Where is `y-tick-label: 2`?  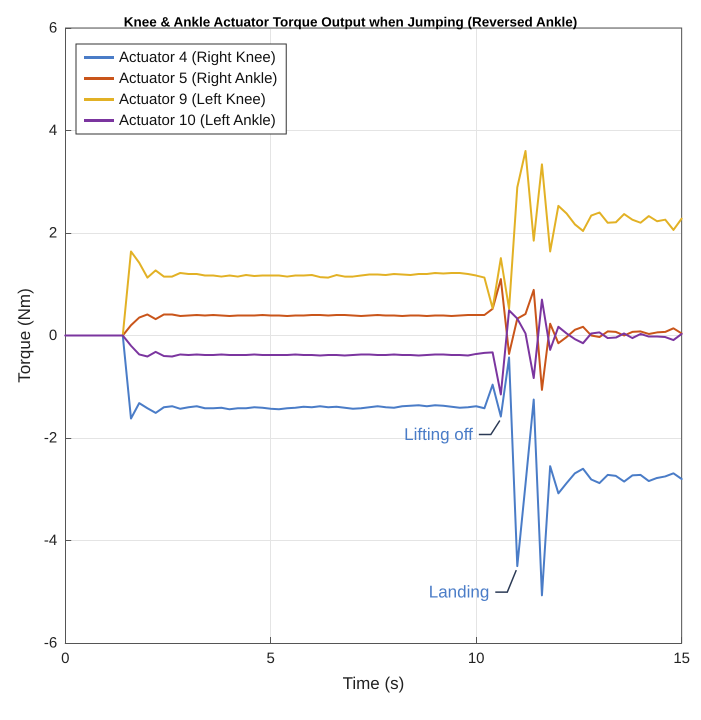 y-tick-label: 2 is located at coordinates (53, 233).